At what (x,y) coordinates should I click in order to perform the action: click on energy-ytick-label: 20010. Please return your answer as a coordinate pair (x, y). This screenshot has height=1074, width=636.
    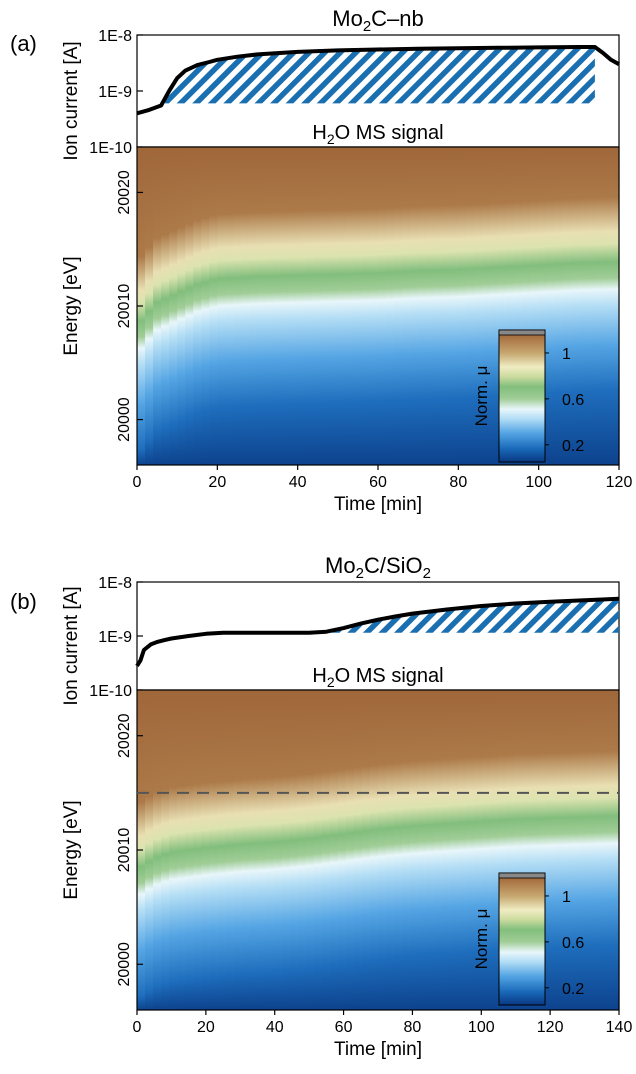
    Looking at the image, I should click on (124, 306).